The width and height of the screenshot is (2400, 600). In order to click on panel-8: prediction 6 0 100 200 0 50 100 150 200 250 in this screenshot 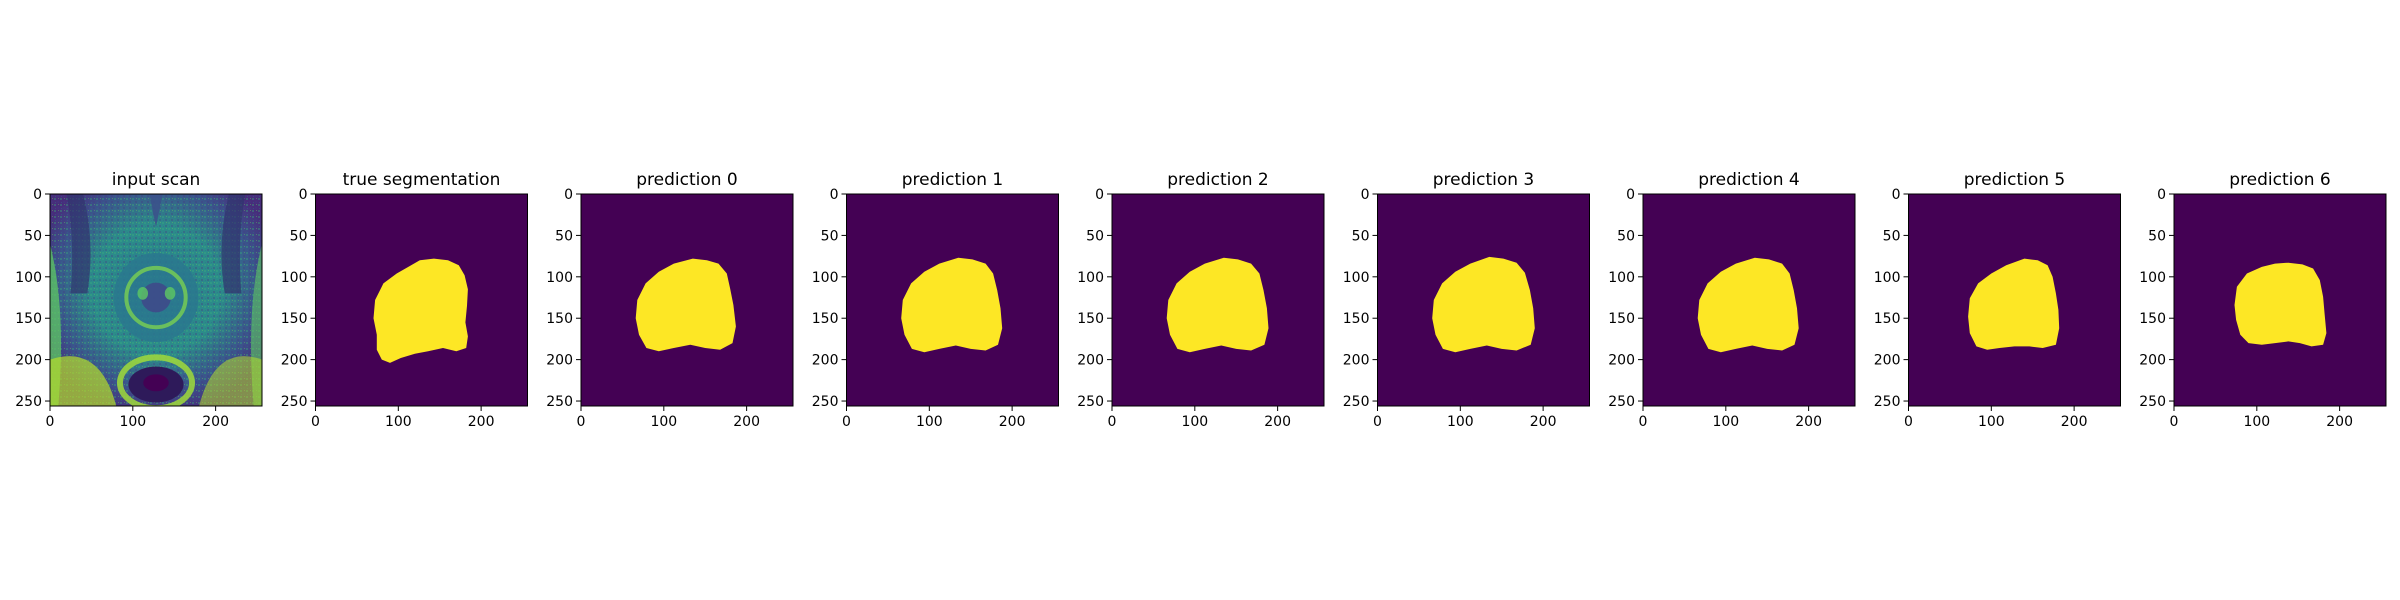, I will do `click(2263, 300)`.